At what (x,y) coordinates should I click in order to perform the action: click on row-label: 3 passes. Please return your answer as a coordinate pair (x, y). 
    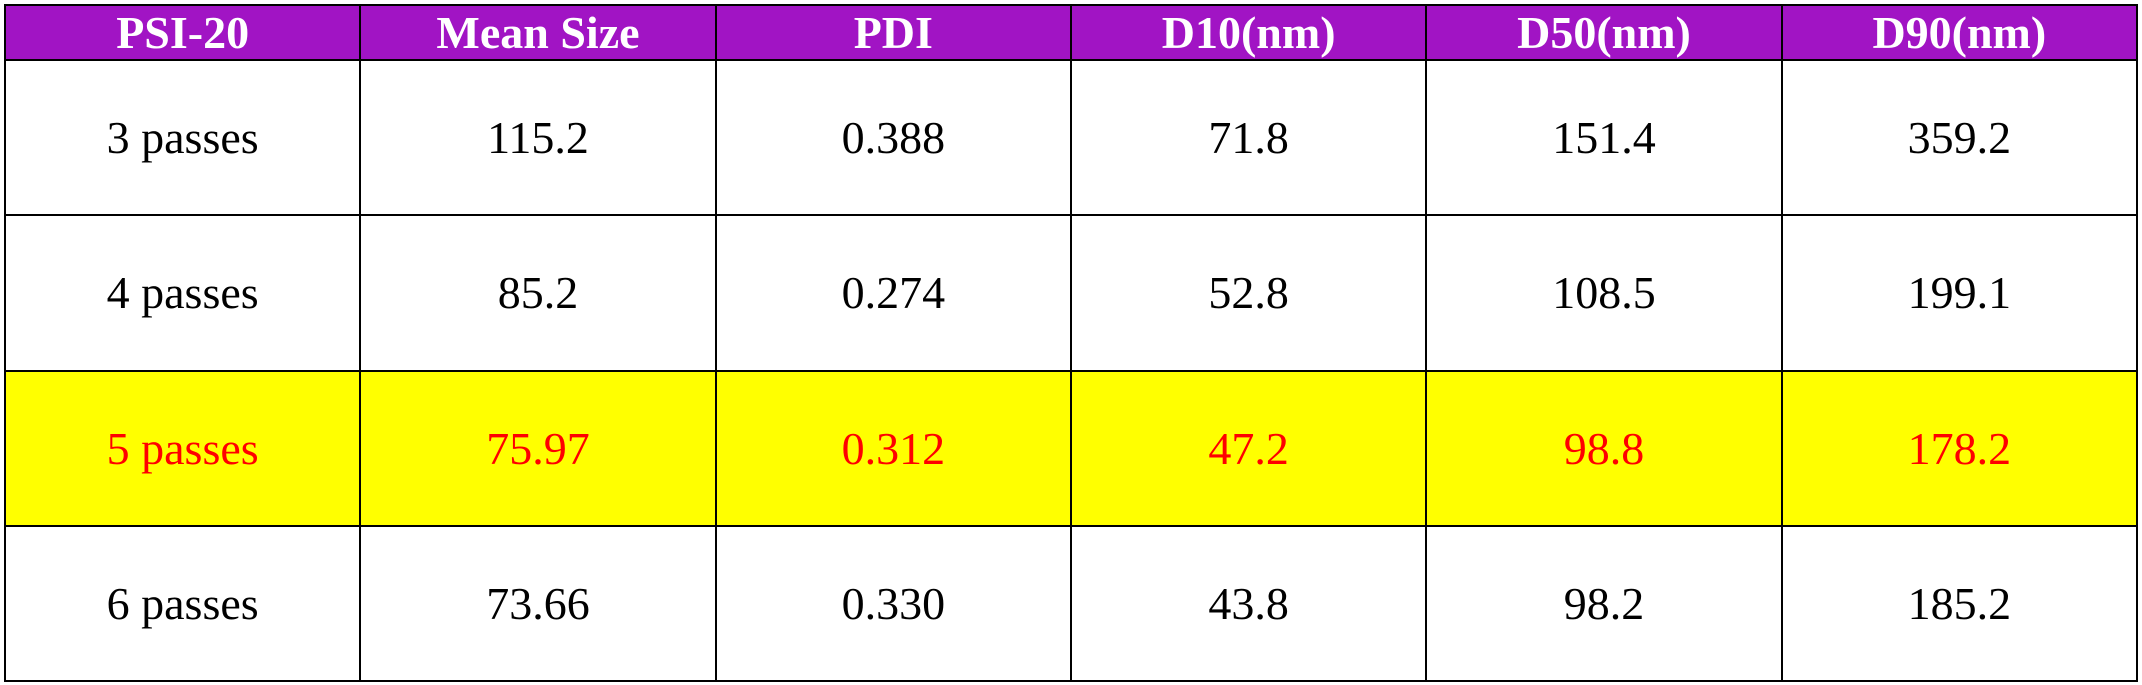
    Looking at the image, I should click on (182, 137).